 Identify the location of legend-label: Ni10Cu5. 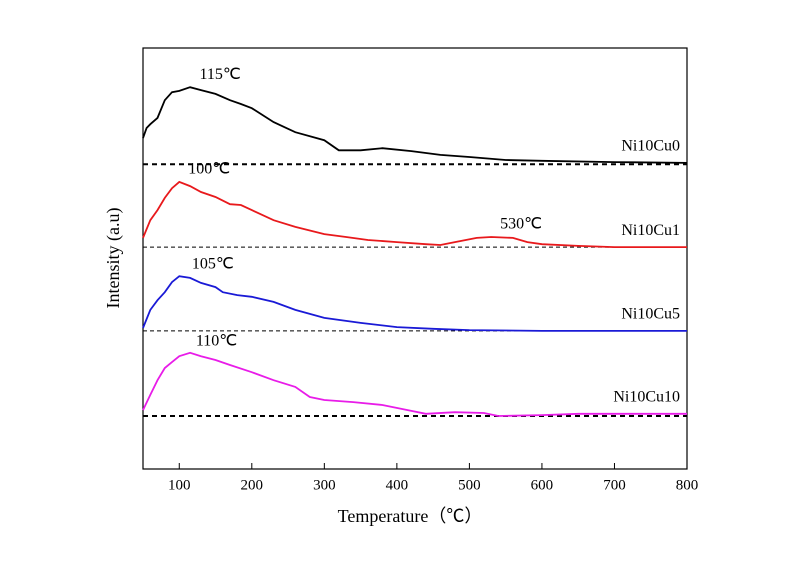
(650, 314).